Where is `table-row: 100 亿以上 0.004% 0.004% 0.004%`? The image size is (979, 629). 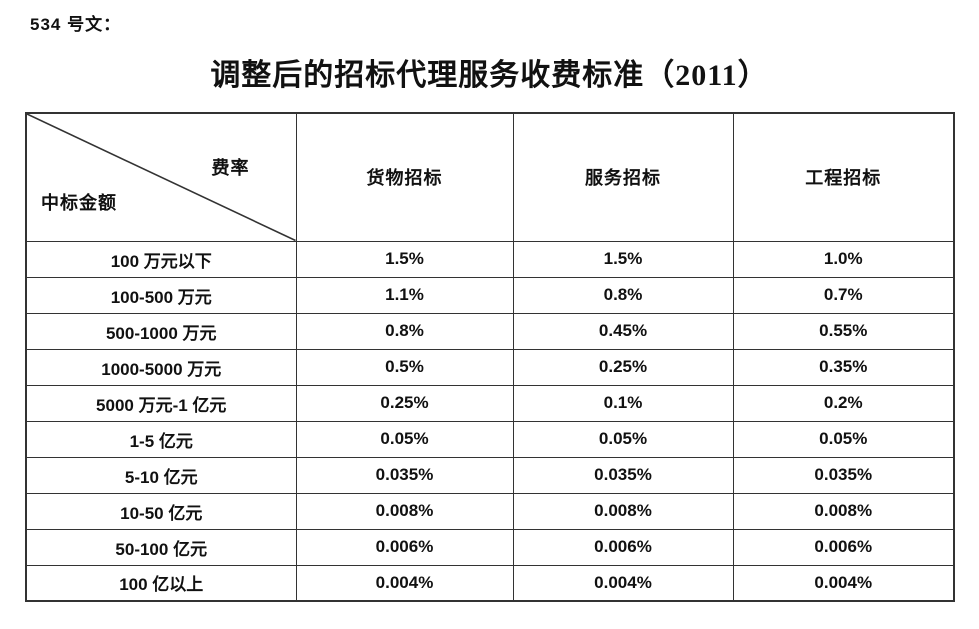 table-row: 100 亿以上 0.004% 0.004% 0.004% is located at coordinates (490, 583).